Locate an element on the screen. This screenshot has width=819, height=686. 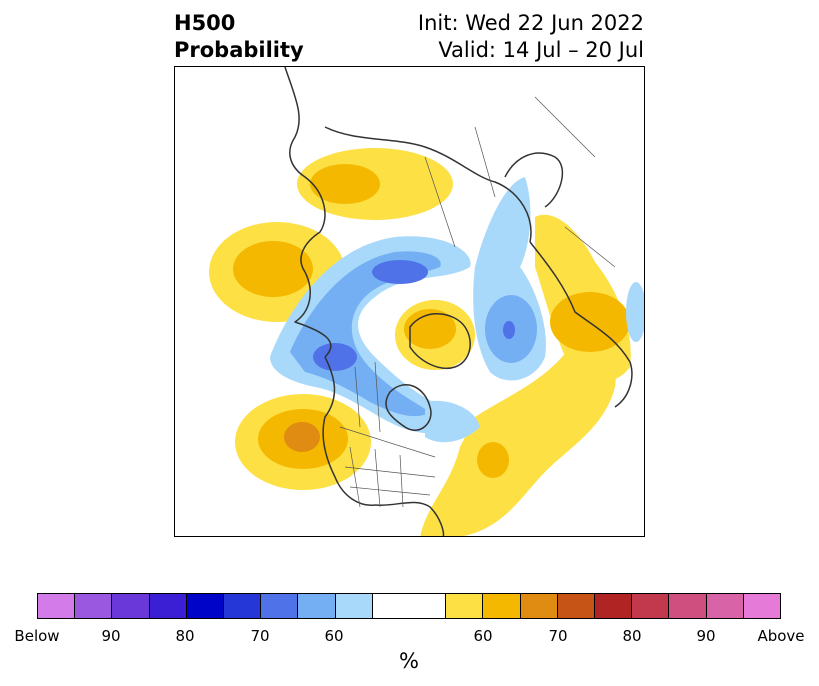
hudson-below is located at coordinates (452, 421).